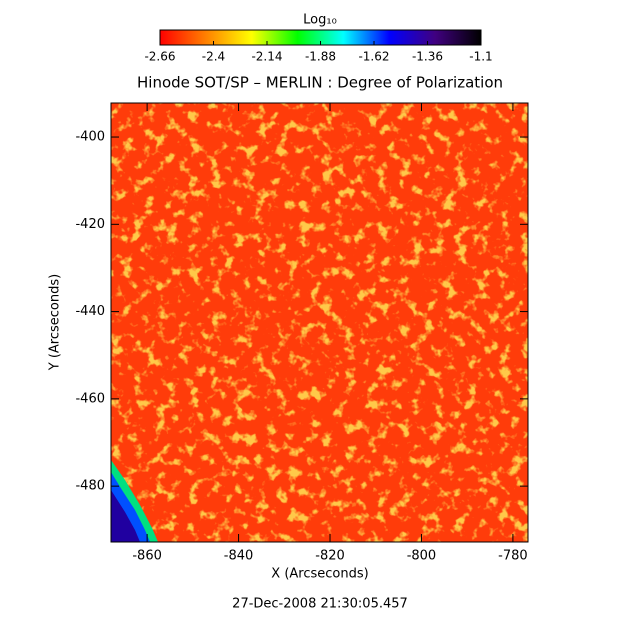  Describe the element at coordinates (513, 556) in the screenshot. I see `x-tick-label: -780` at that location.